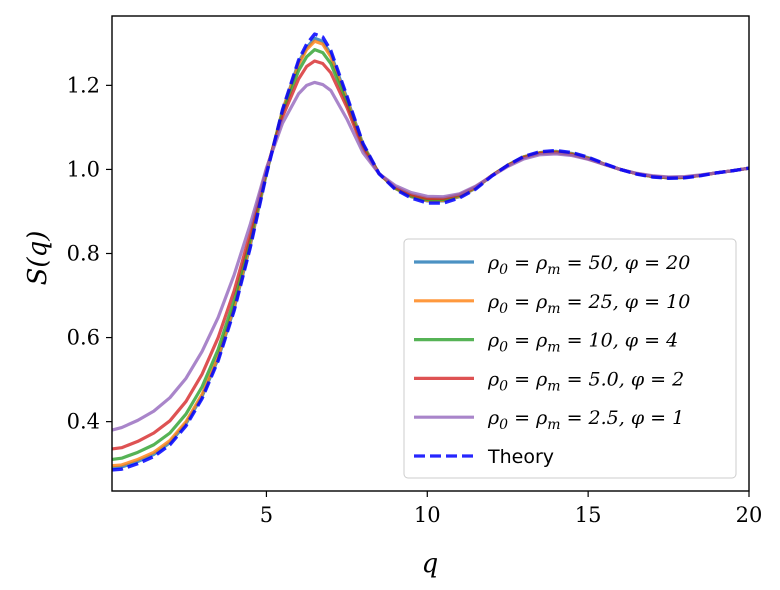 Image resolution: width=780 pixels, height=590 pixels. Describe the element at coordinates (430, 564) in the screenshot. I see `x-axis-label: q` at that location.